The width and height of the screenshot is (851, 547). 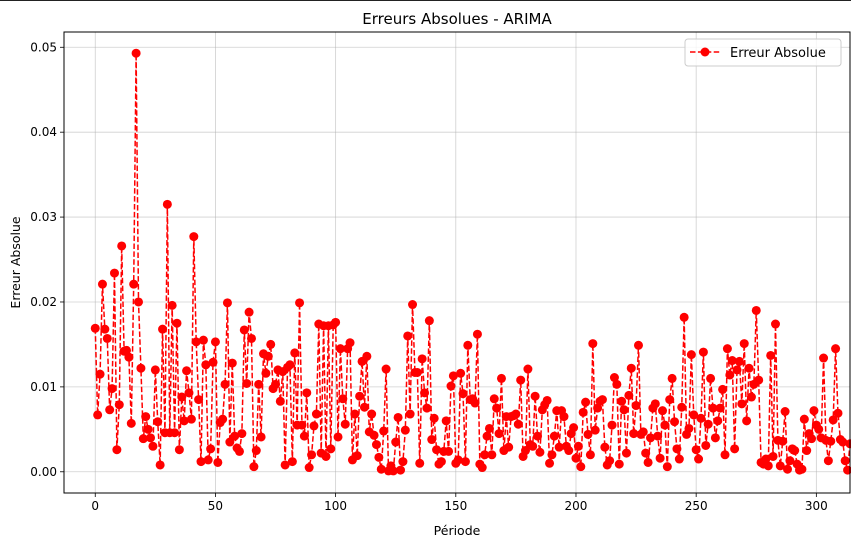 I want to click on x-tick-label: 150, so click(x=455, y=506).